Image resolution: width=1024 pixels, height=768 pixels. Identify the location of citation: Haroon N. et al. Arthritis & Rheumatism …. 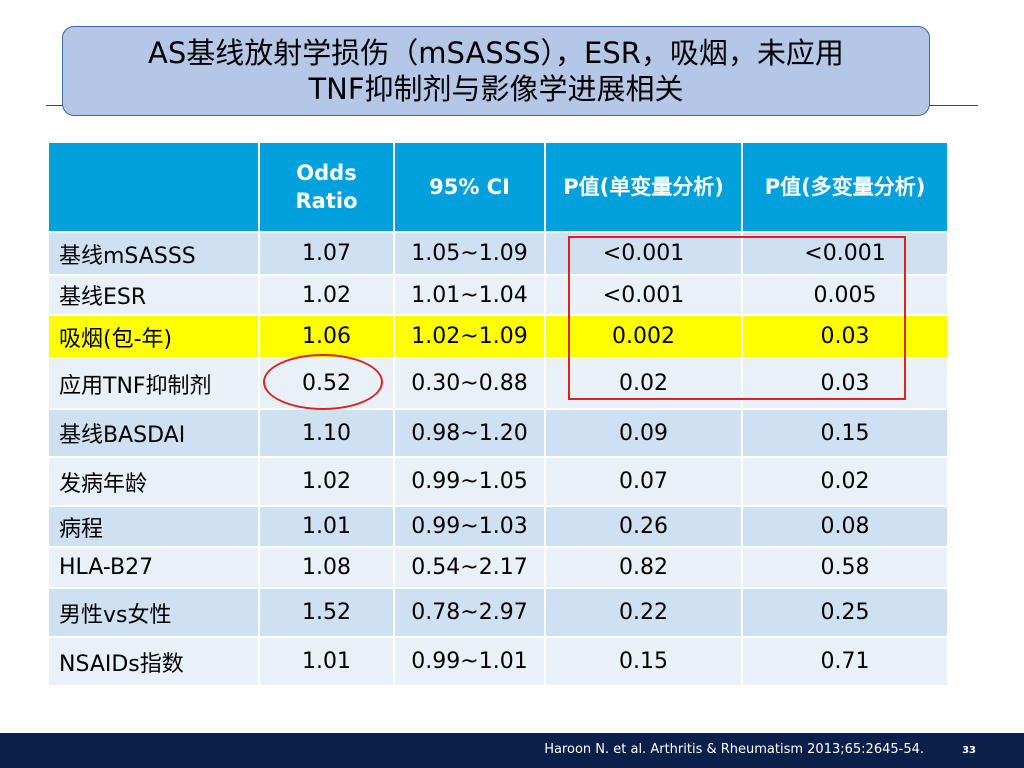
(734, 749).